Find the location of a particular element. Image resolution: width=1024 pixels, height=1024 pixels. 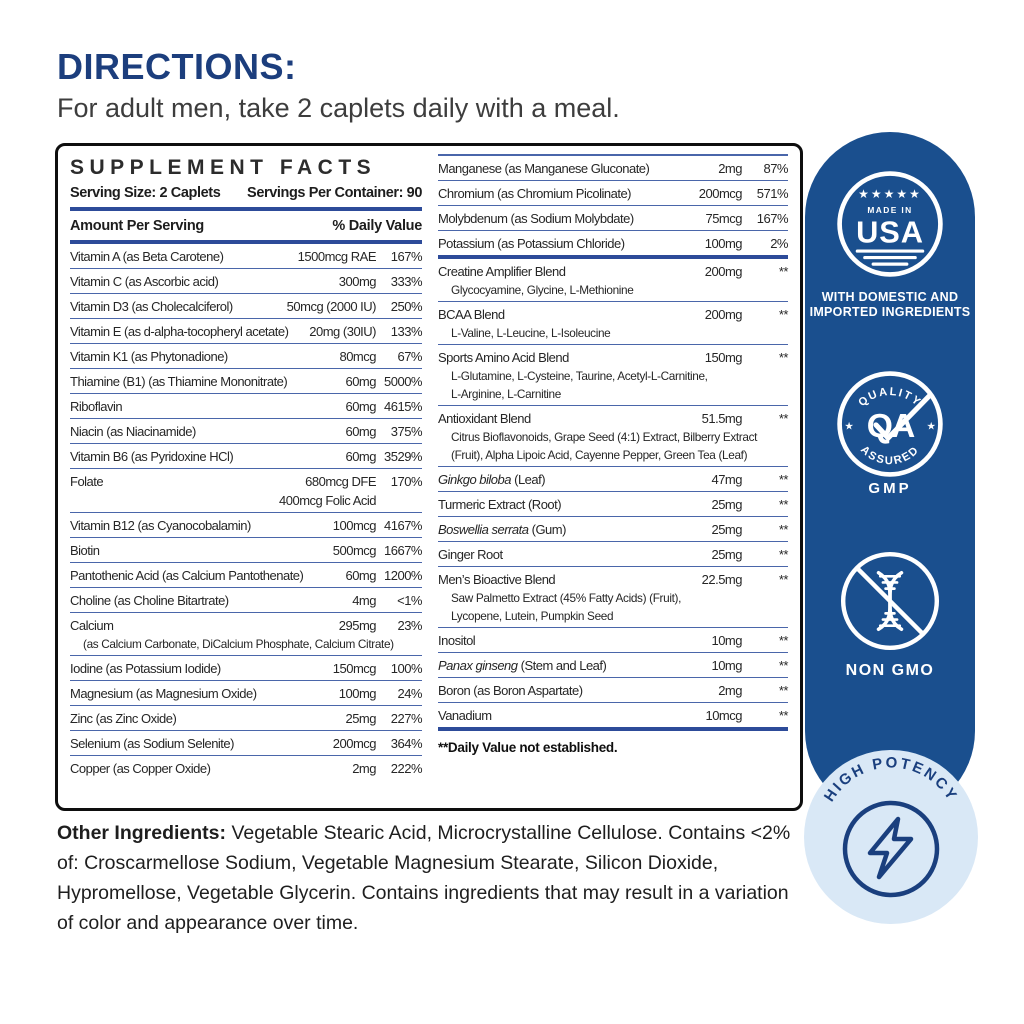

ingredient-daily-value: 222% is located at coordinates (406, 768).